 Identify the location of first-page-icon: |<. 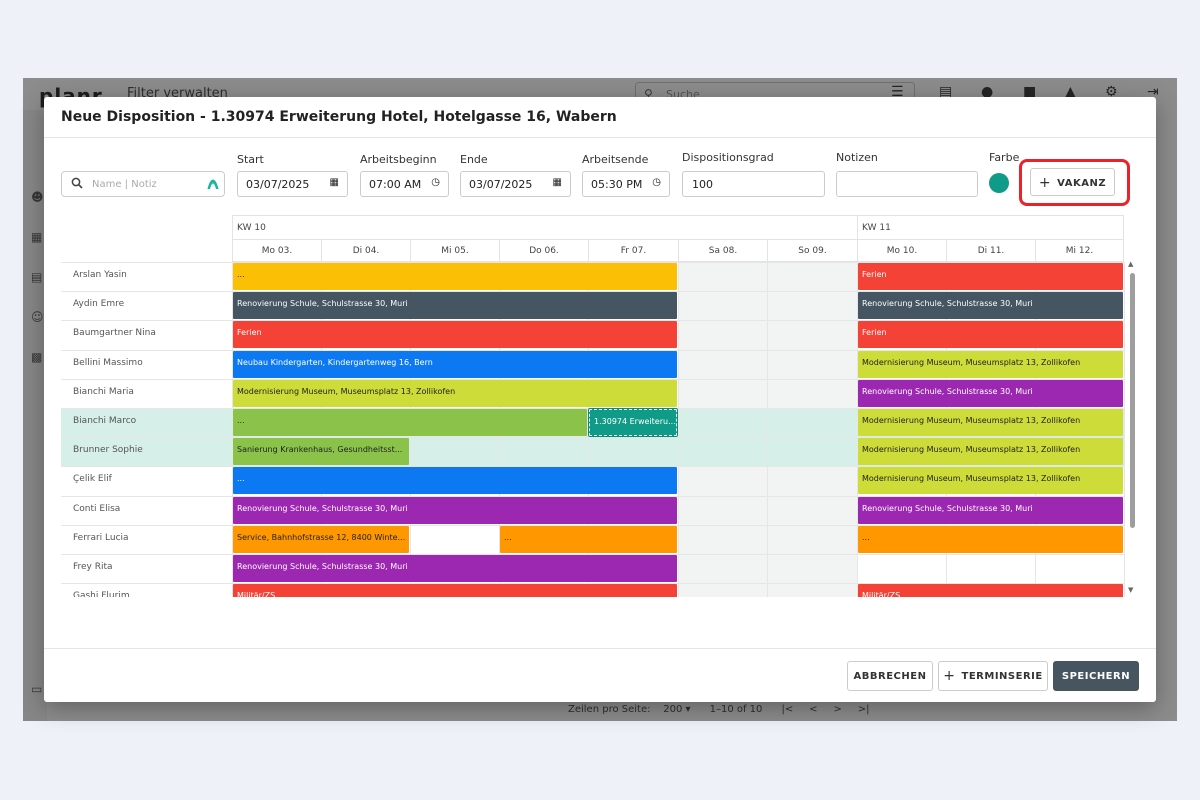
(787, 709).